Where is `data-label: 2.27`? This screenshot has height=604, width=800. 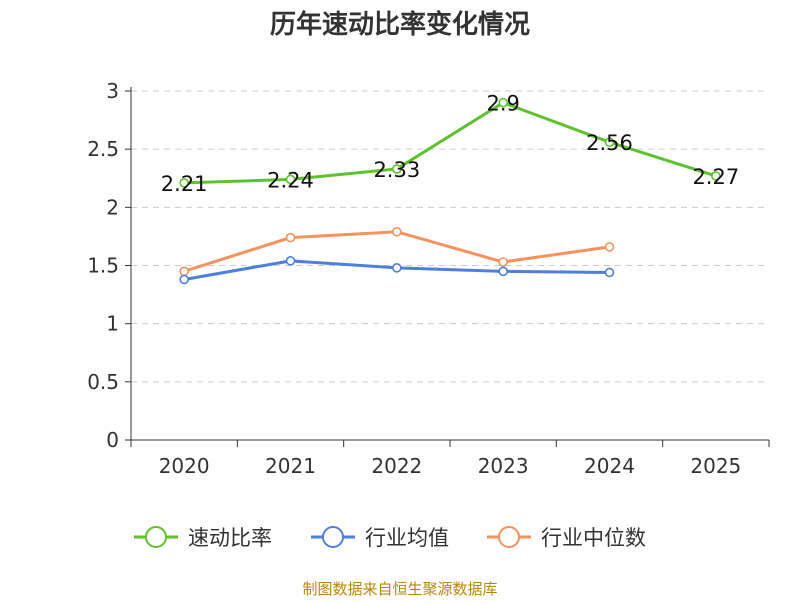
data-label: 2.27 is located at coordinates (715, 177).